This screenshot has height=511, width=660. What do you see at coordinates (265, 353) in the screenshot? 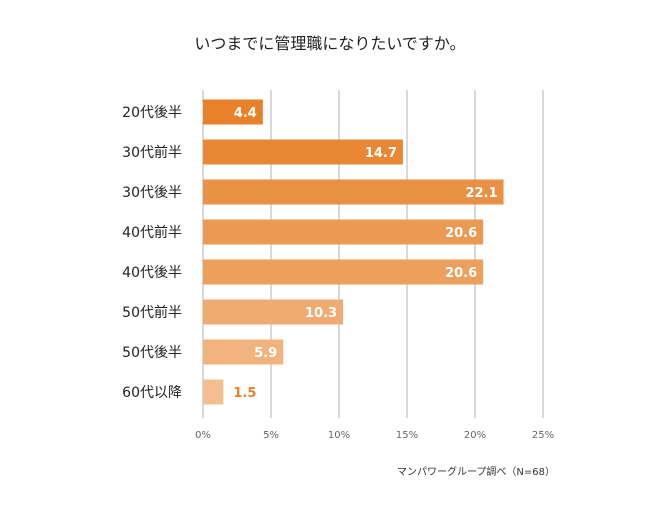
I see `data-label: 5.9` at bounding box center [265, 353].